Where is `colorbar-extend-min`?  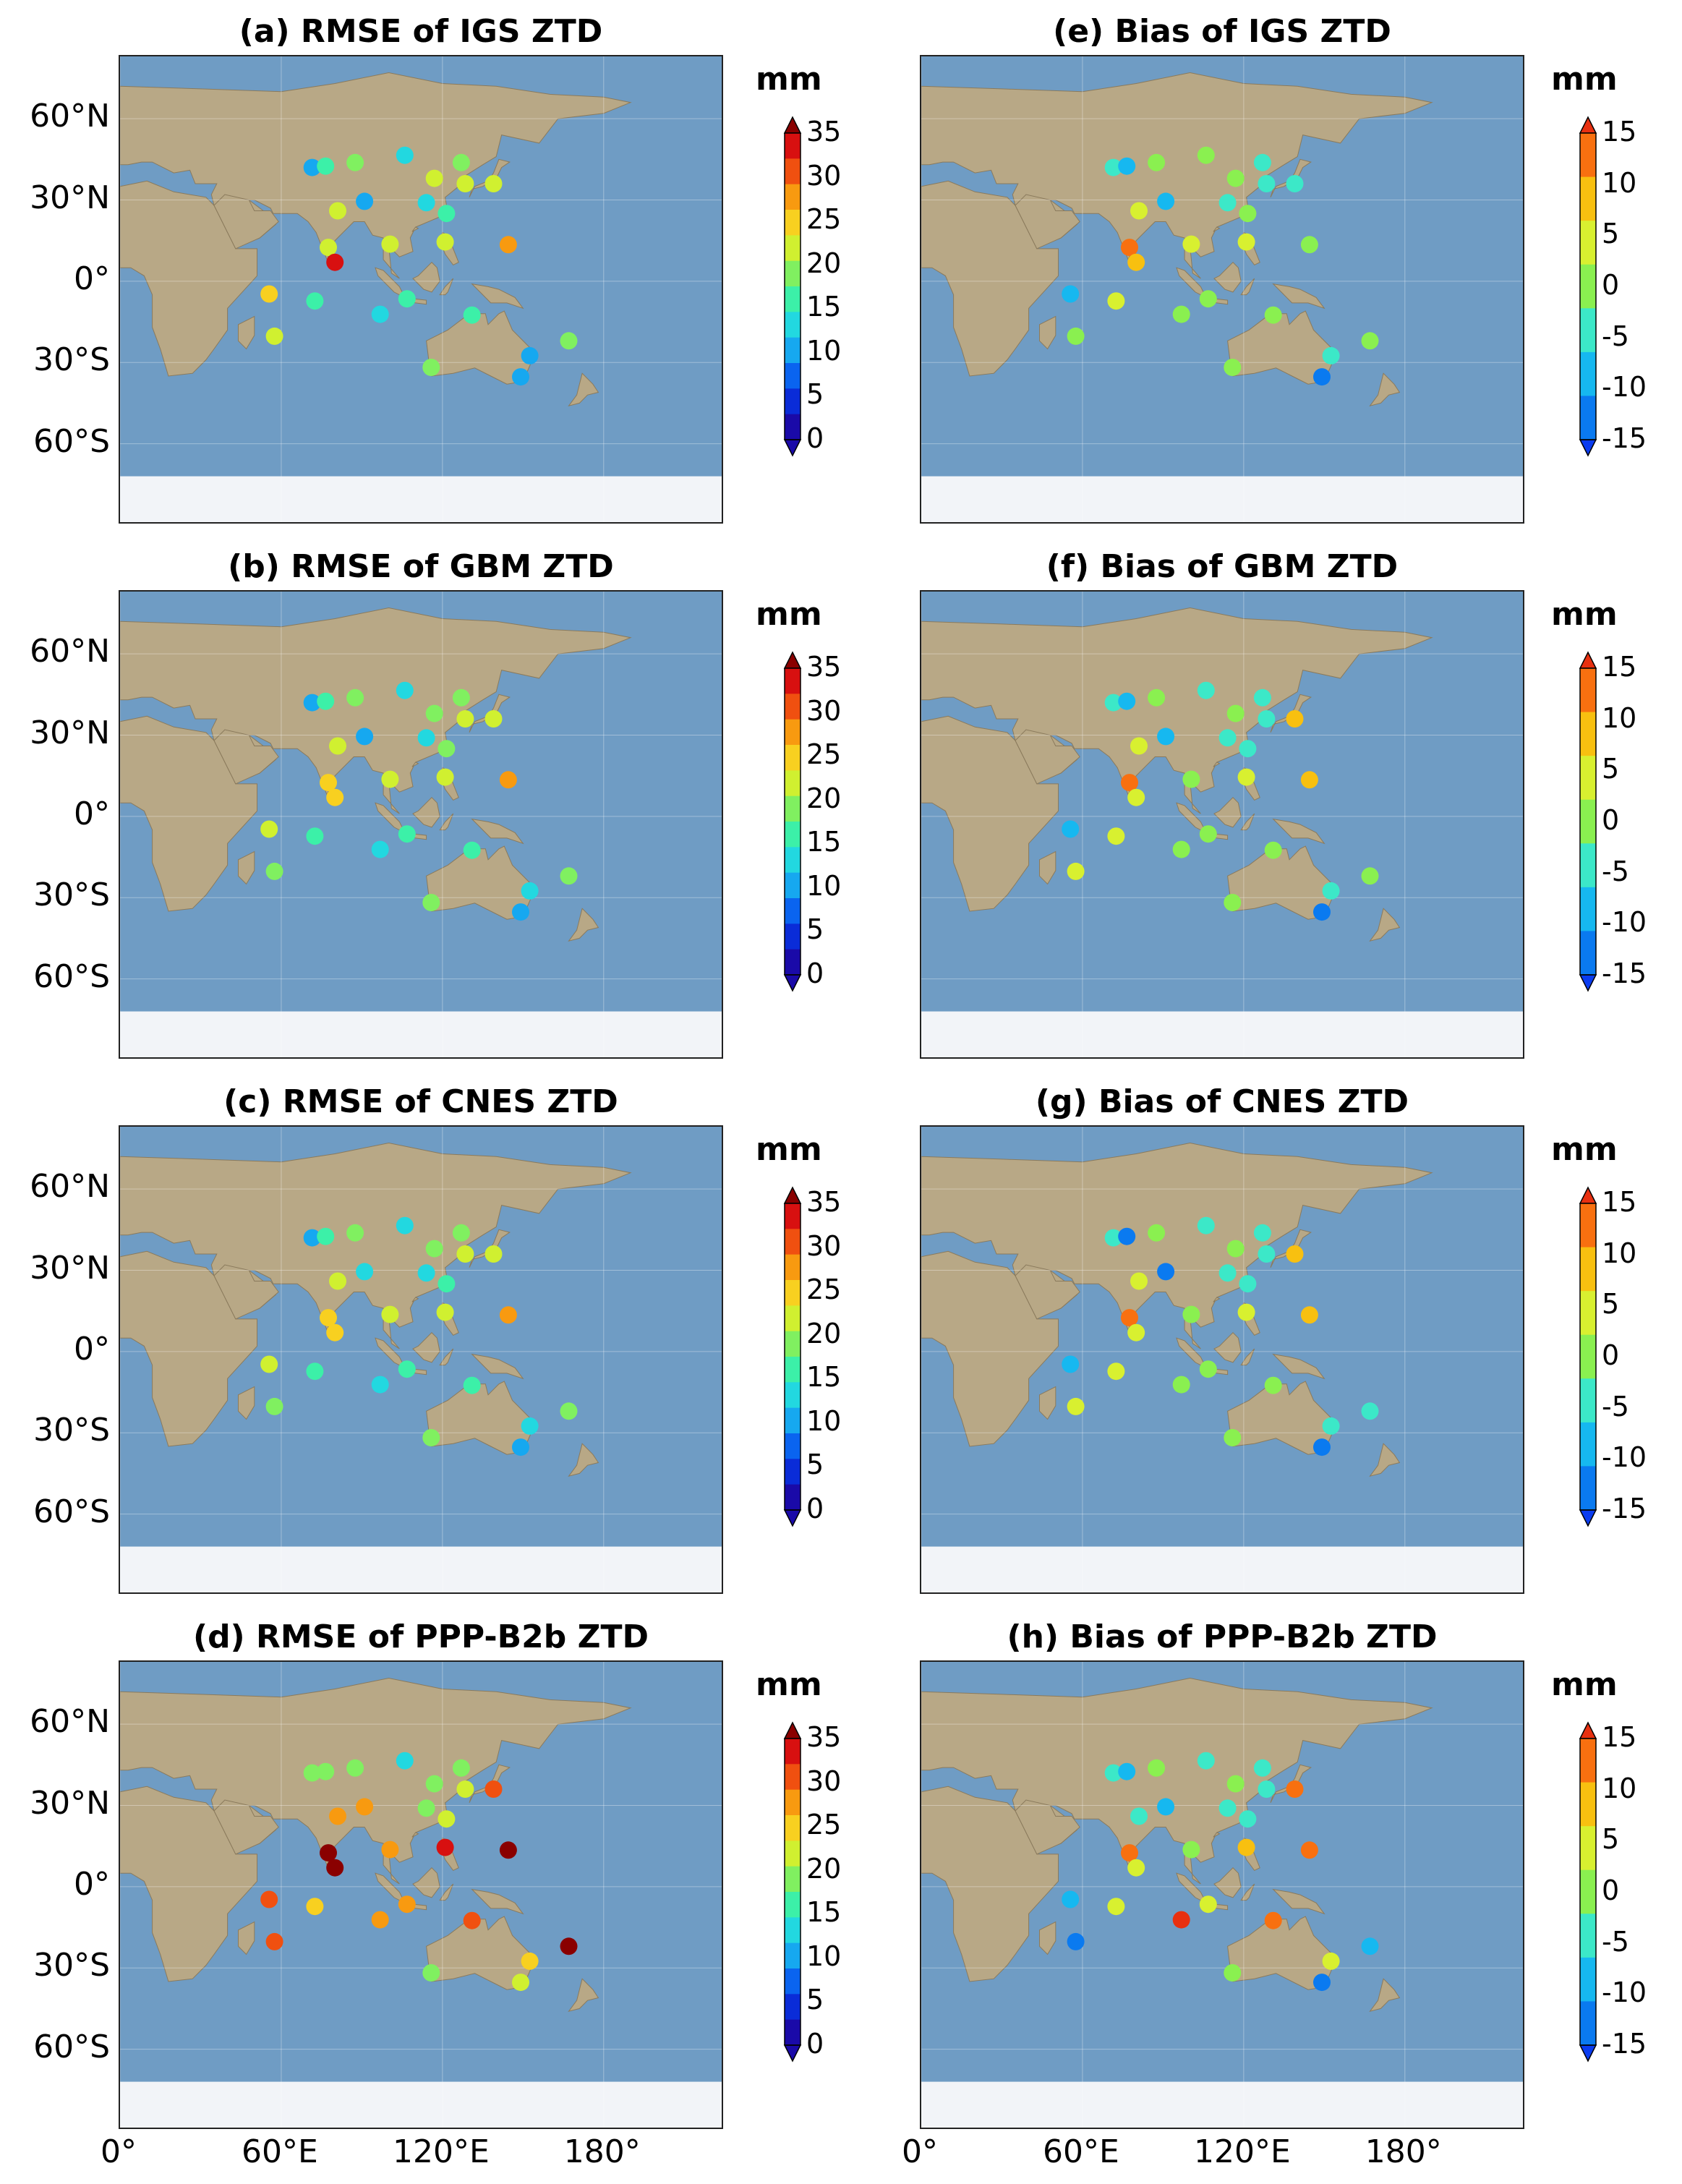 colorbar-extend-min is located at coordinates (1588, 1518).